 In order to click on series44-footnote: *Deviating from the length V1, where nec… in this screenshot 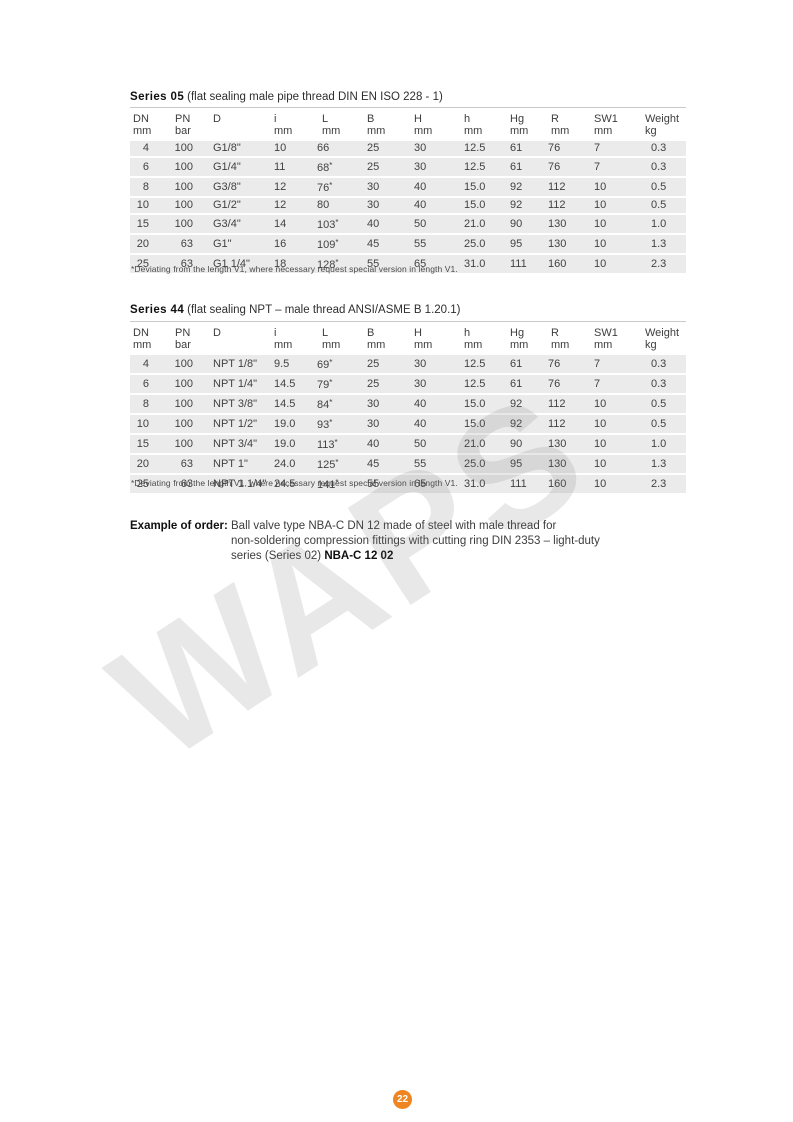, I will do `click(294, 483)`.